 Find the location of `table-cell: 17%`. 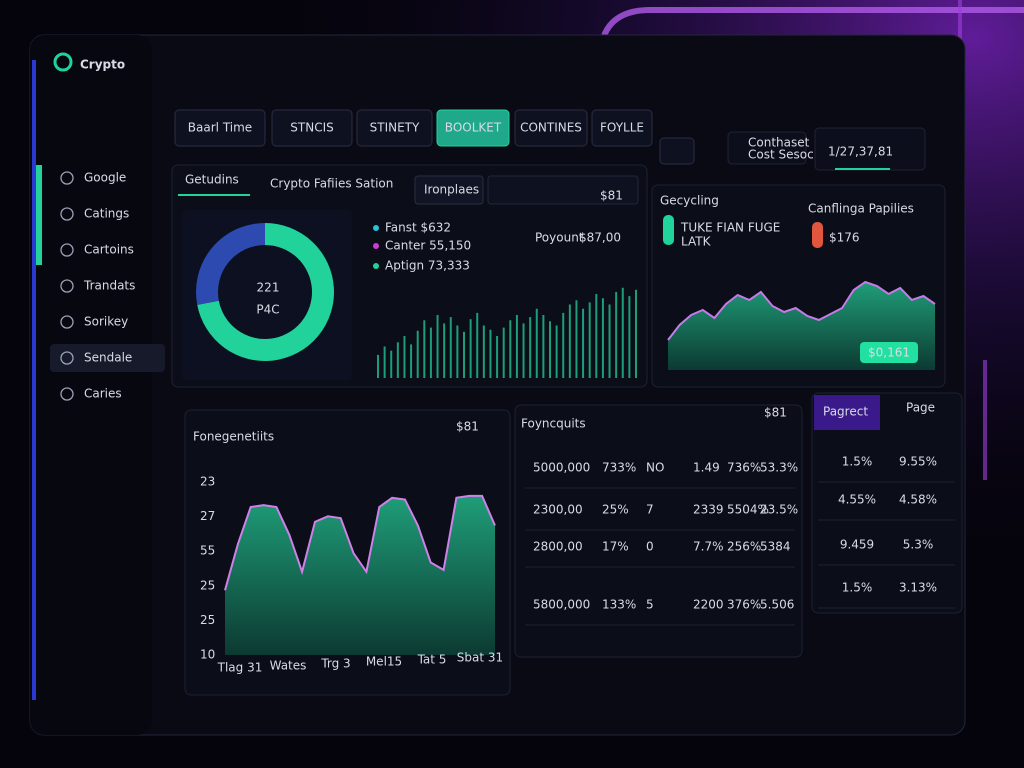

table-cell: 17% is located at coordinates (615, 547).